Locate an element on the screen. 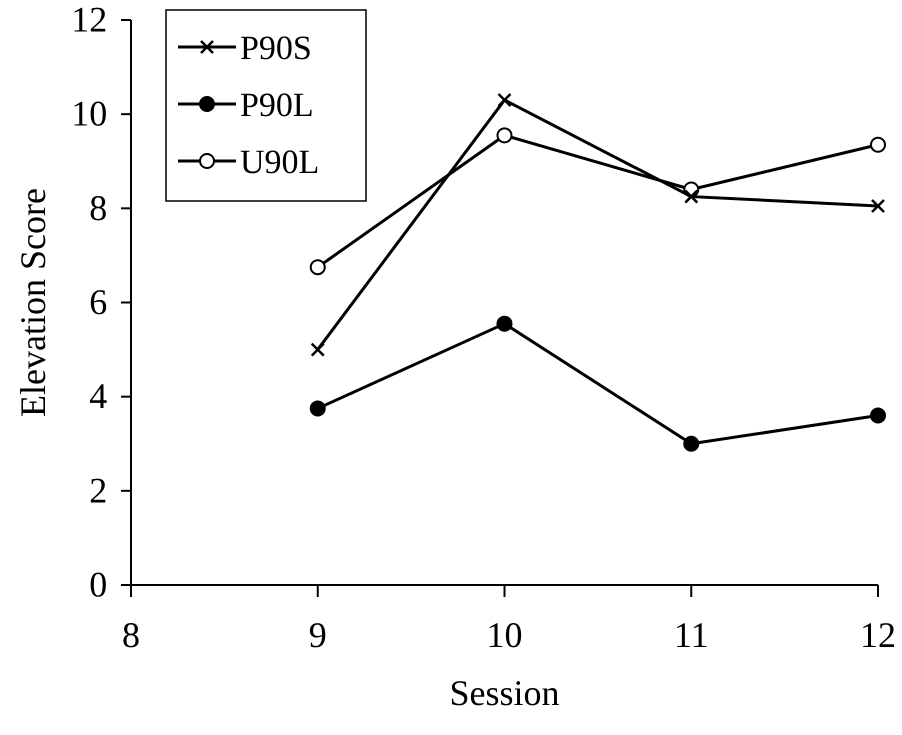 Image resolution: width=902 pixels, height=735 pixels. y-tick-label: 10 is located at coordinates (89, 114).